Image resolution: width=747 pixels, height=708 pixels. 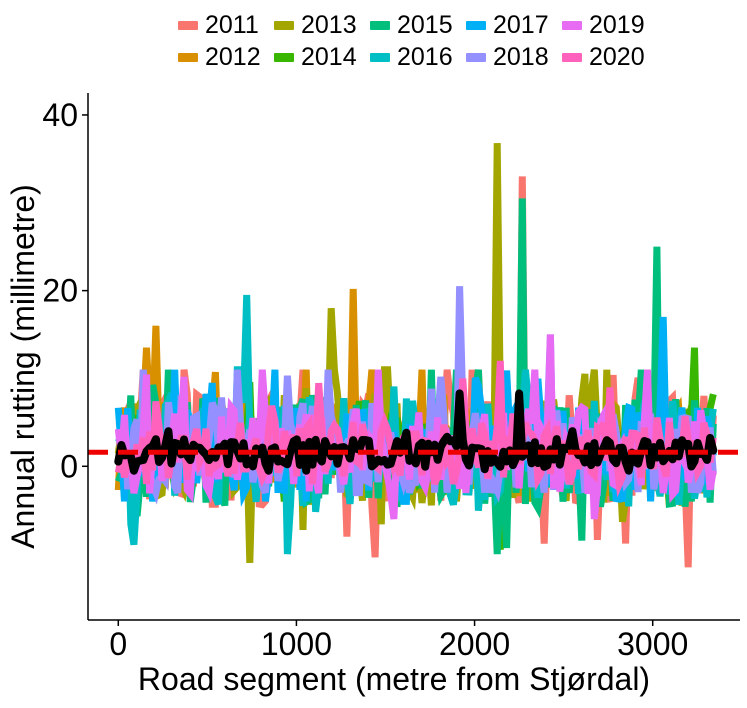 I want to click on legend-item-2011: 2011, so click(x=218, y=25).